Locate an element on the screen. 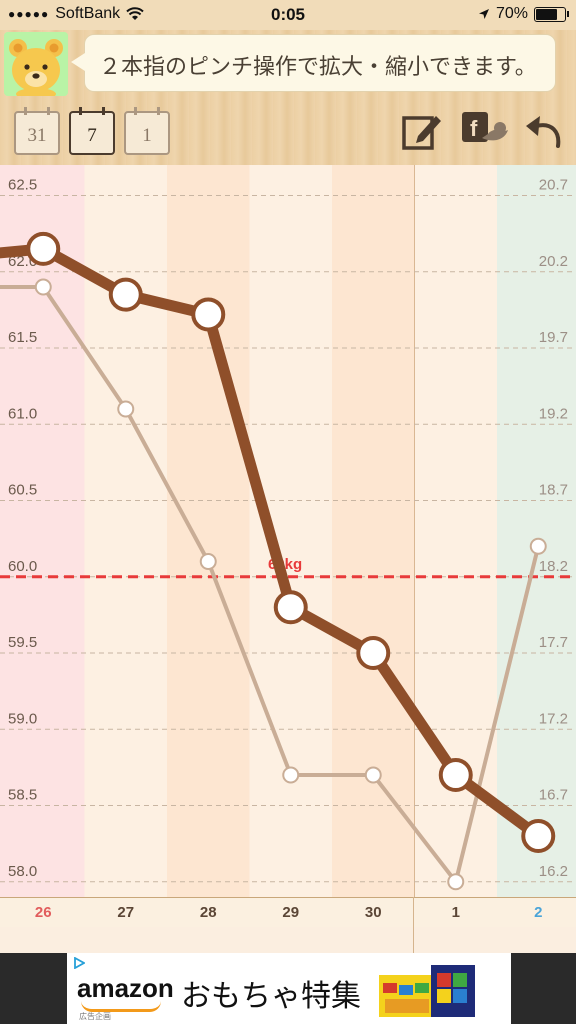 This screenshot has width=576, height=1024. ad-title: おもちゃ特集 is located at coordinates (271, 996).